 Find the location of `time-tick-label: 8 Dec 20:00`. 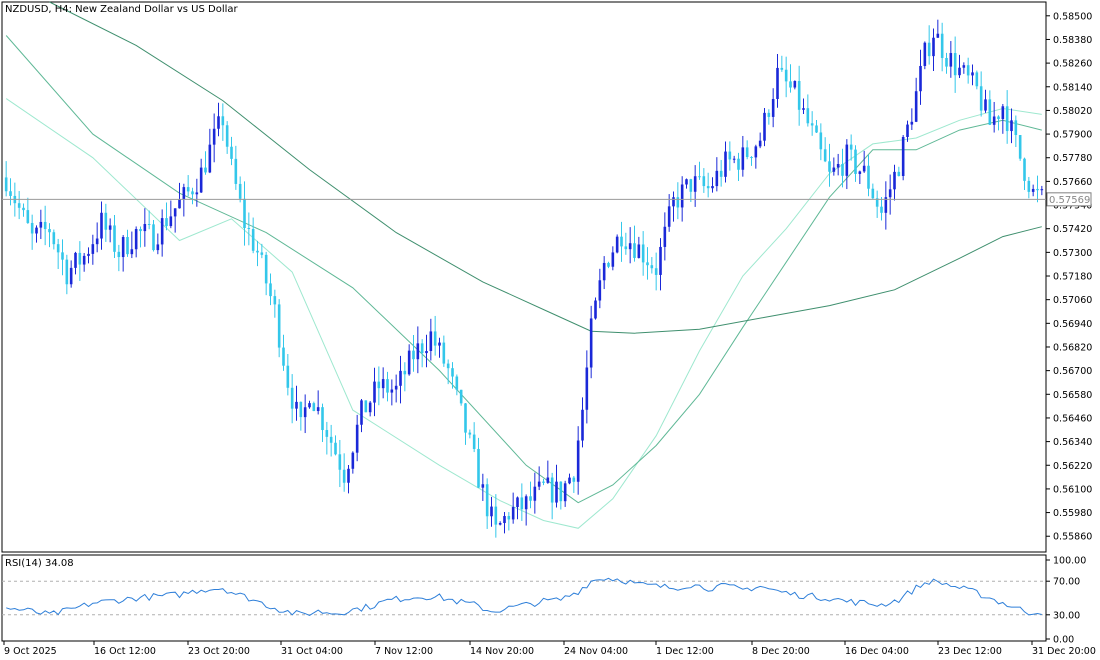

time-tick-label: 8 Dec 20:00 is located at coordinates (781, 651).